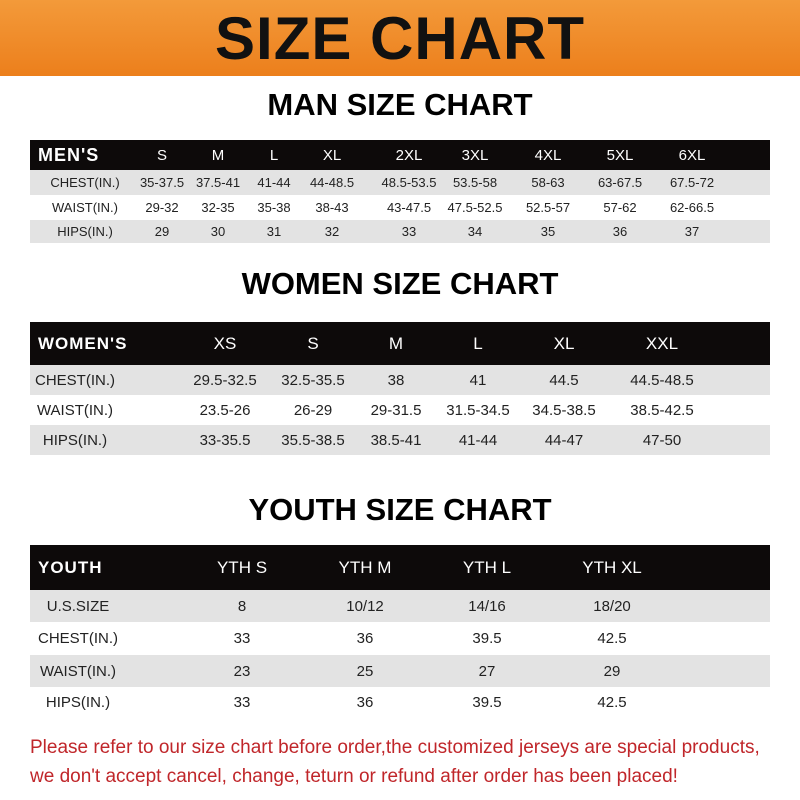 The width and height of the screenshot is (800, 800). Describe the element at coordinates (400, 638) in the screenshot. I see `table-row: CHEST(IN.) 33 36 39.5 42.5` at that location.